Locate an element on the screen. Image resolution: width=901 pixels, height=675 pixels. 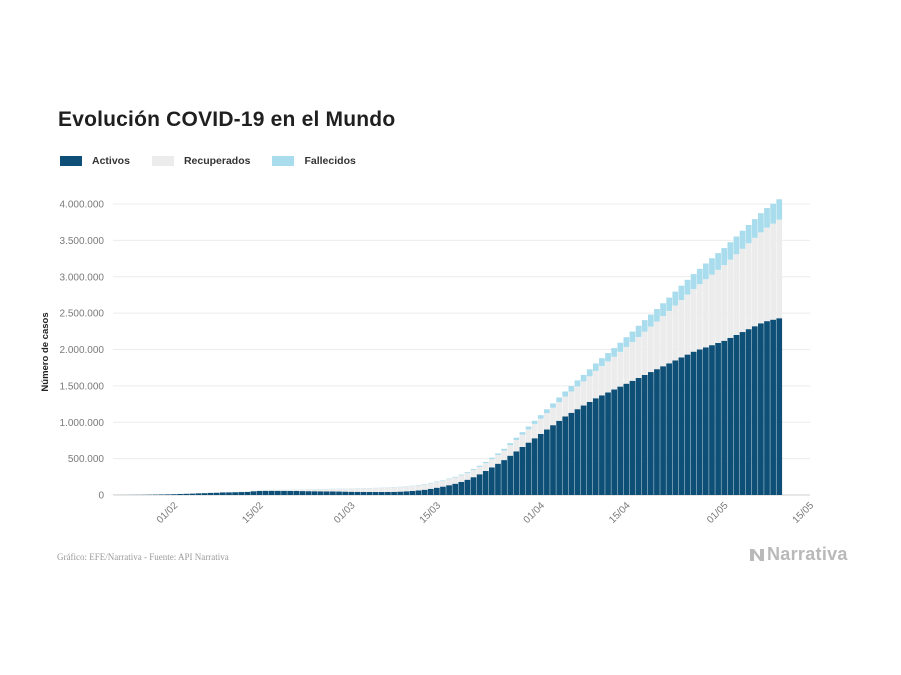
x-tick-label: 01/03 is located at coordinates (345, 513).